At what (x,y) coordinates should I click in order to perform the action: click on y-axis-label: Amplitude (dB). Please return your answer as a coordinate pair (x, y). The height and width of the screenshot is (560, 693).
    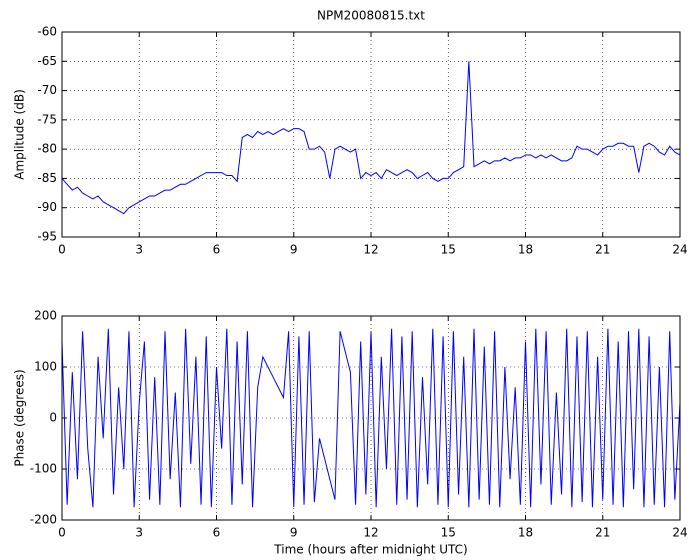
    Looking at the image, I should click on (20, 134).